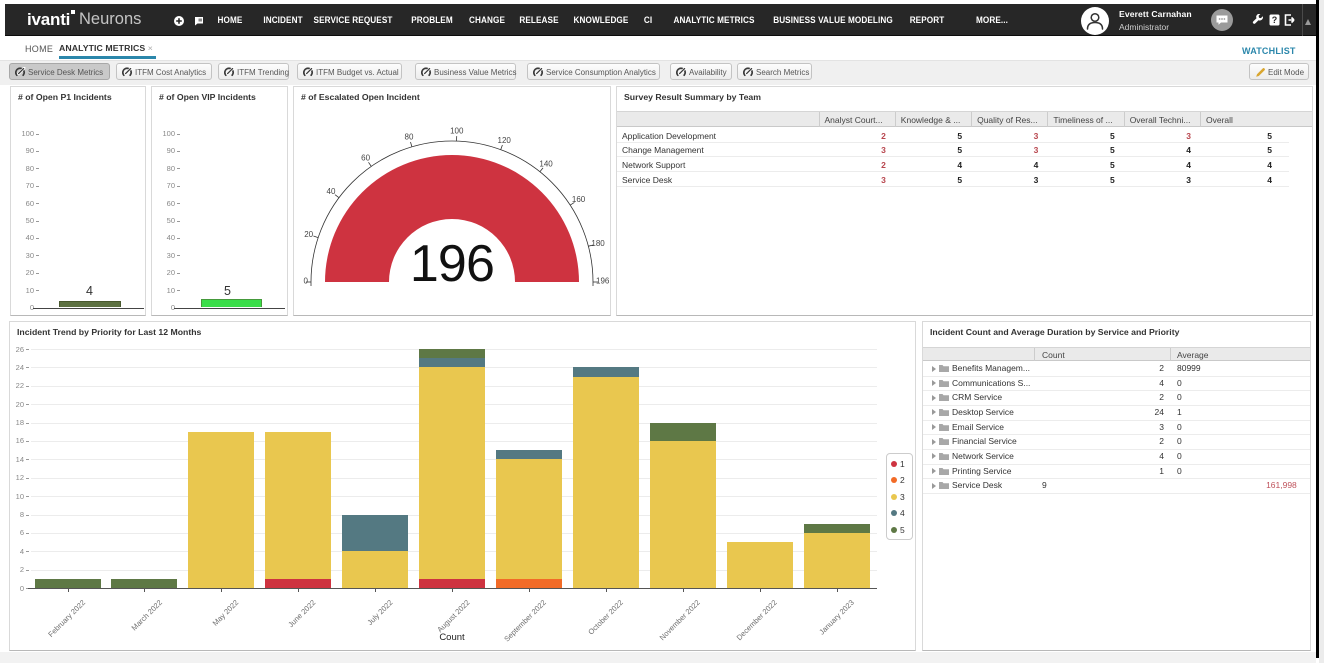  I want to click on svg-text: 140, so click(546, 163).